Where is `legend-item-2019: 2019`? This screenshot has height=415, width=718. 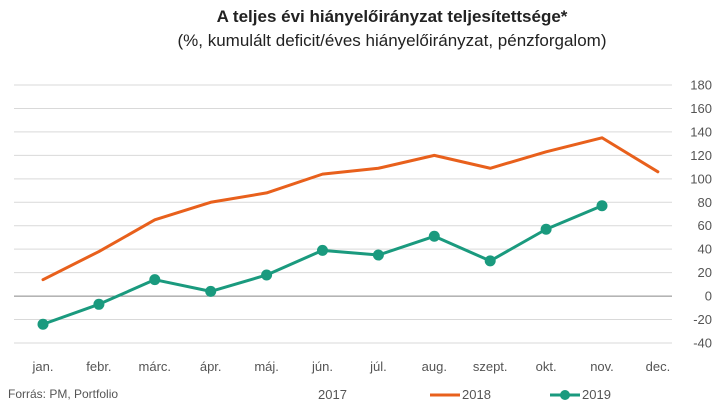 legend-item-2019: 2019 is located at coordinates (580, 394).